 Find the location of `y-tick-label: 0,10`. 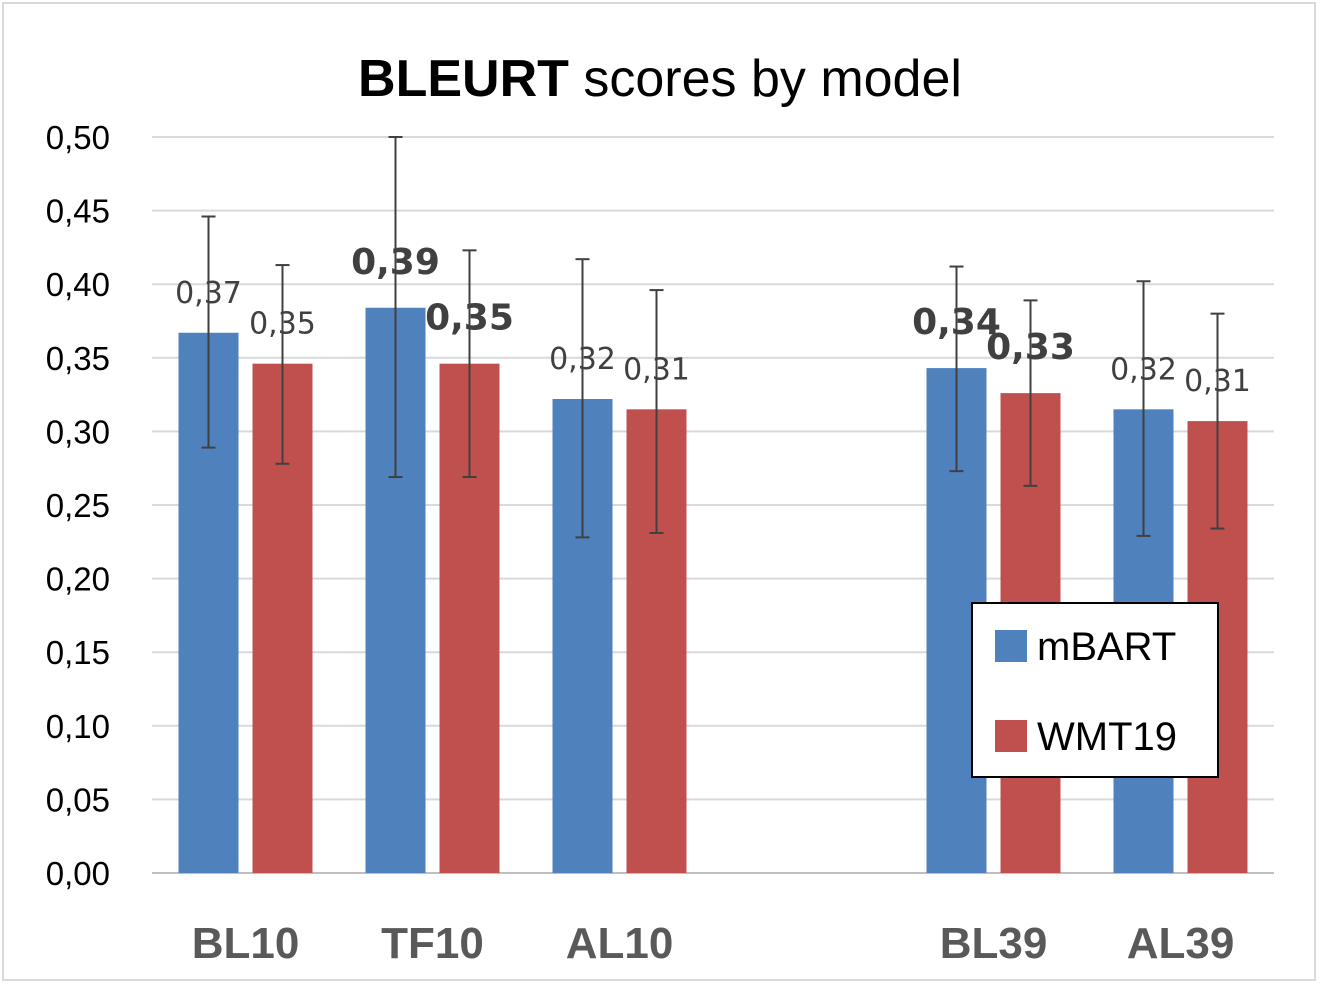

y-tick-label: 0,10 is located at coordinates (78, 726).